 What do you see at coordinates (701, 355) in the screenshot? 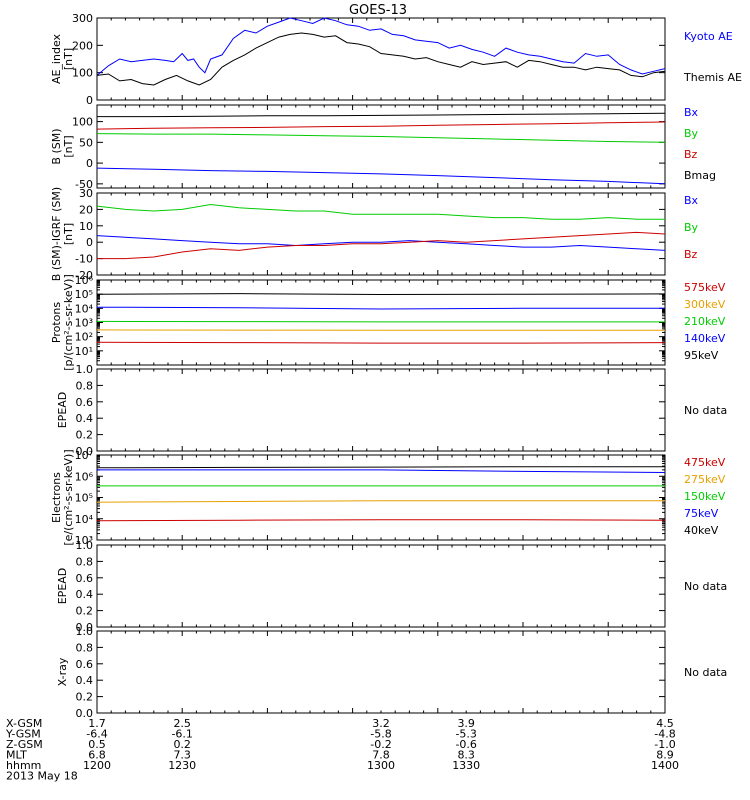
I see `legend-entry: 95keV` at bounding box center [701, 355].